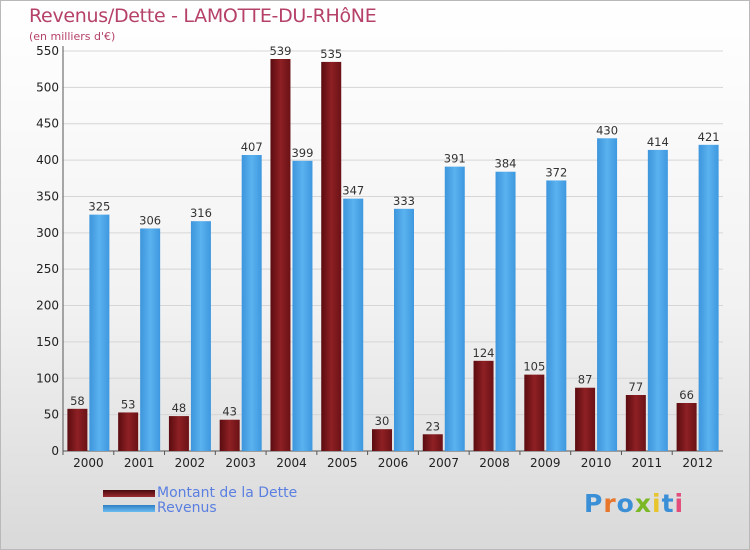  Describe the element at coordinates (697, 463) in the screenshot. I see `x-tick-label: 2012` at that location.